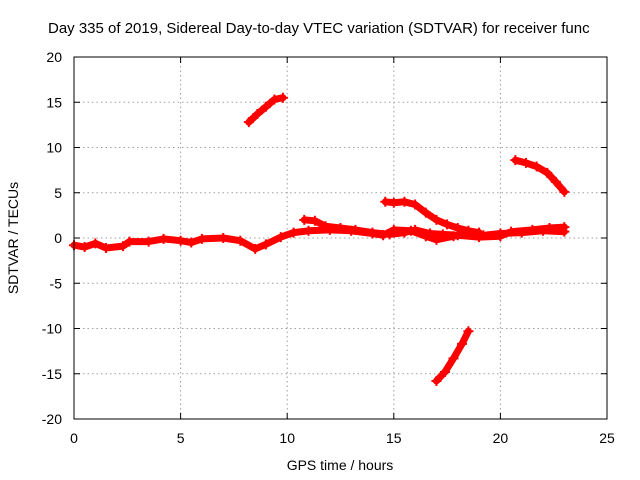  What do you see at coordinates (52, 374) in the screenshot?
I see `y-tick-label: -15` at bounding box center [52, 374].